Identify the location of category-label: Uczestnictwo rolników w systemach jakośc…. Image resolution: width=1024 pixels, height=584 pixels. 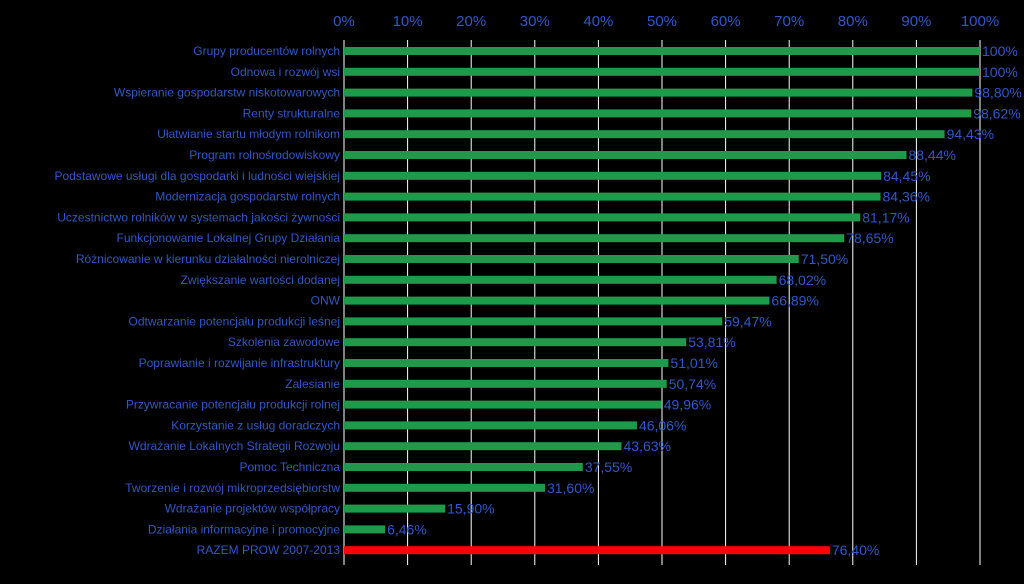
(198, 217).